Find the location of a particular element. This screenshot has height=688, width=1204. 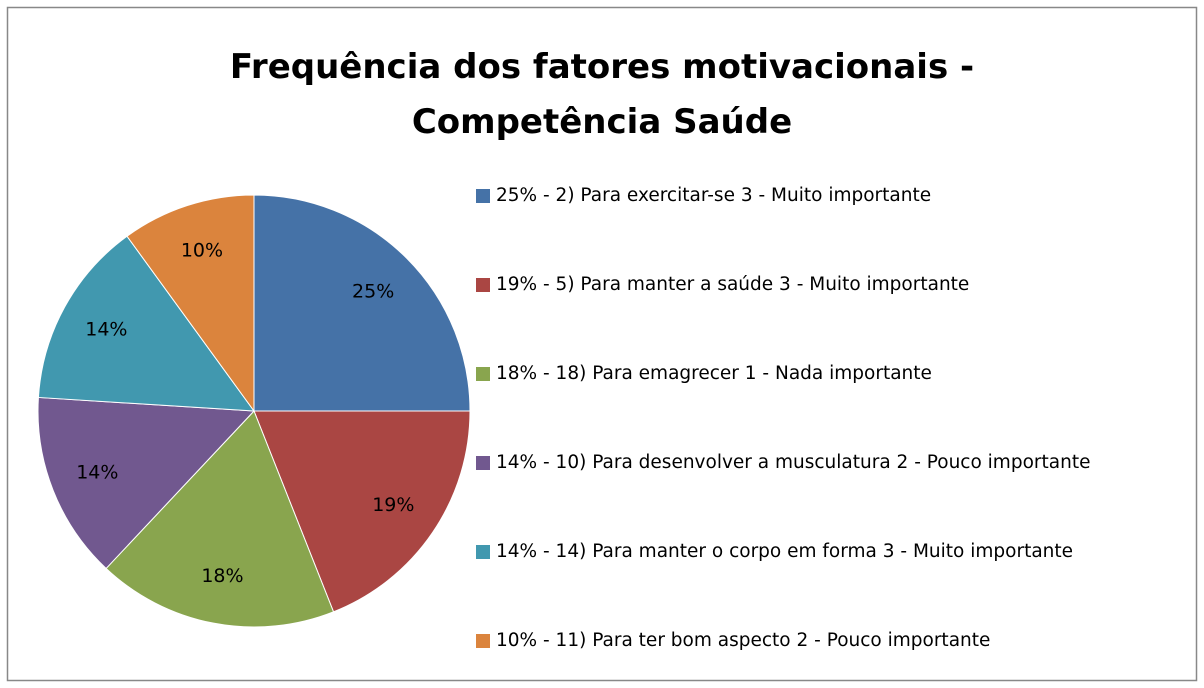

data-label: 10% is located at coordinates (202, 250).